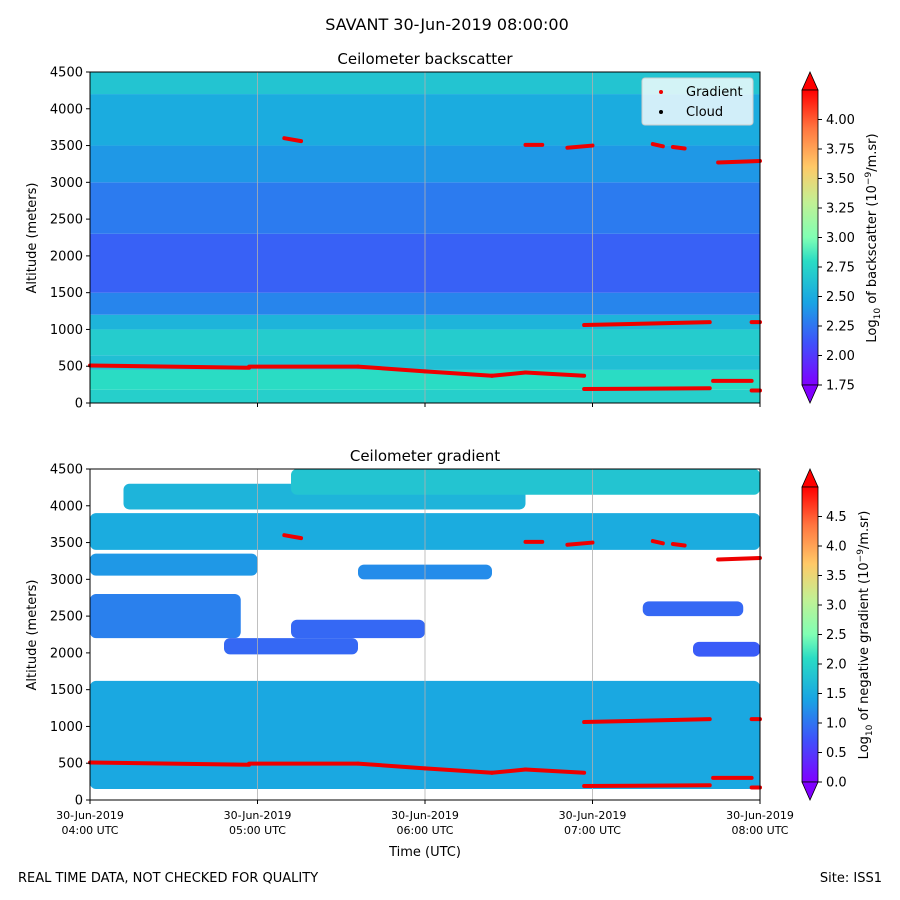 The image size is (900, 900). Describe the element at coordinates (840, 356) in the screenshot. I see `colorbar-tick-label: 2.00` at that location.